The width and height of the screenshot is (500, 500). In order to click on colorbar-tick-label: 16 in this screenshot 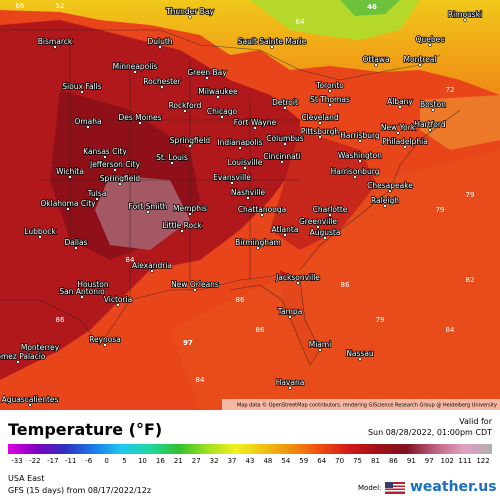, I will do `click(160, 461)`.